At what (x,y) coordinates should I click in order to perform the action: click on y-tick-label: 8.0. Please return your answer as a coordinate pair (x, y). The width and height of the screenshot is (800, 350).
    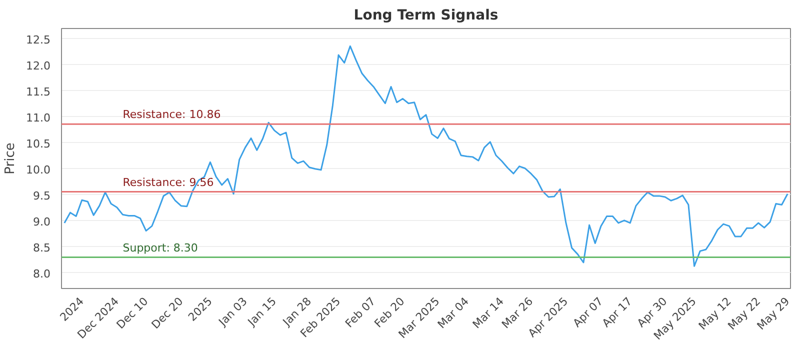
    Looking at the image, I should click on (42, 273).